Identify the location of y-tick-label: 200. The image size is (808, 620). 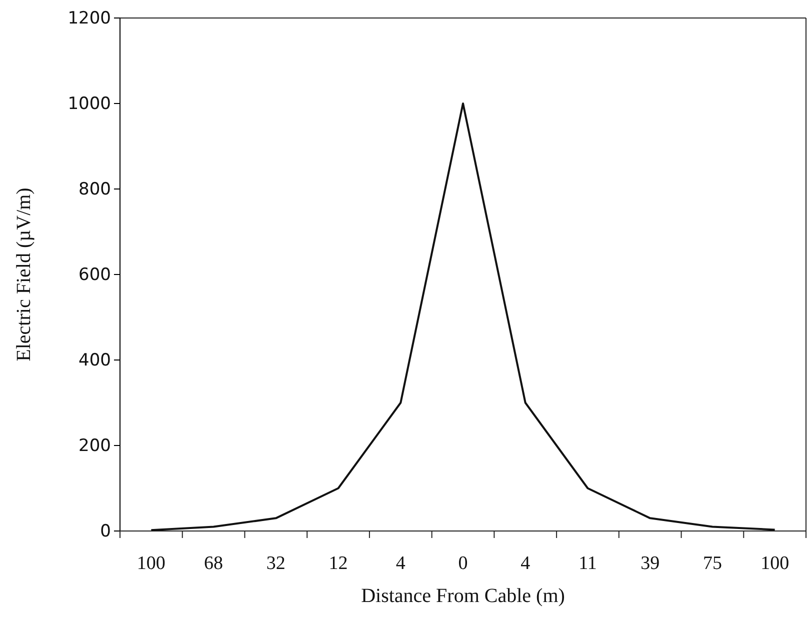
(94, 446).